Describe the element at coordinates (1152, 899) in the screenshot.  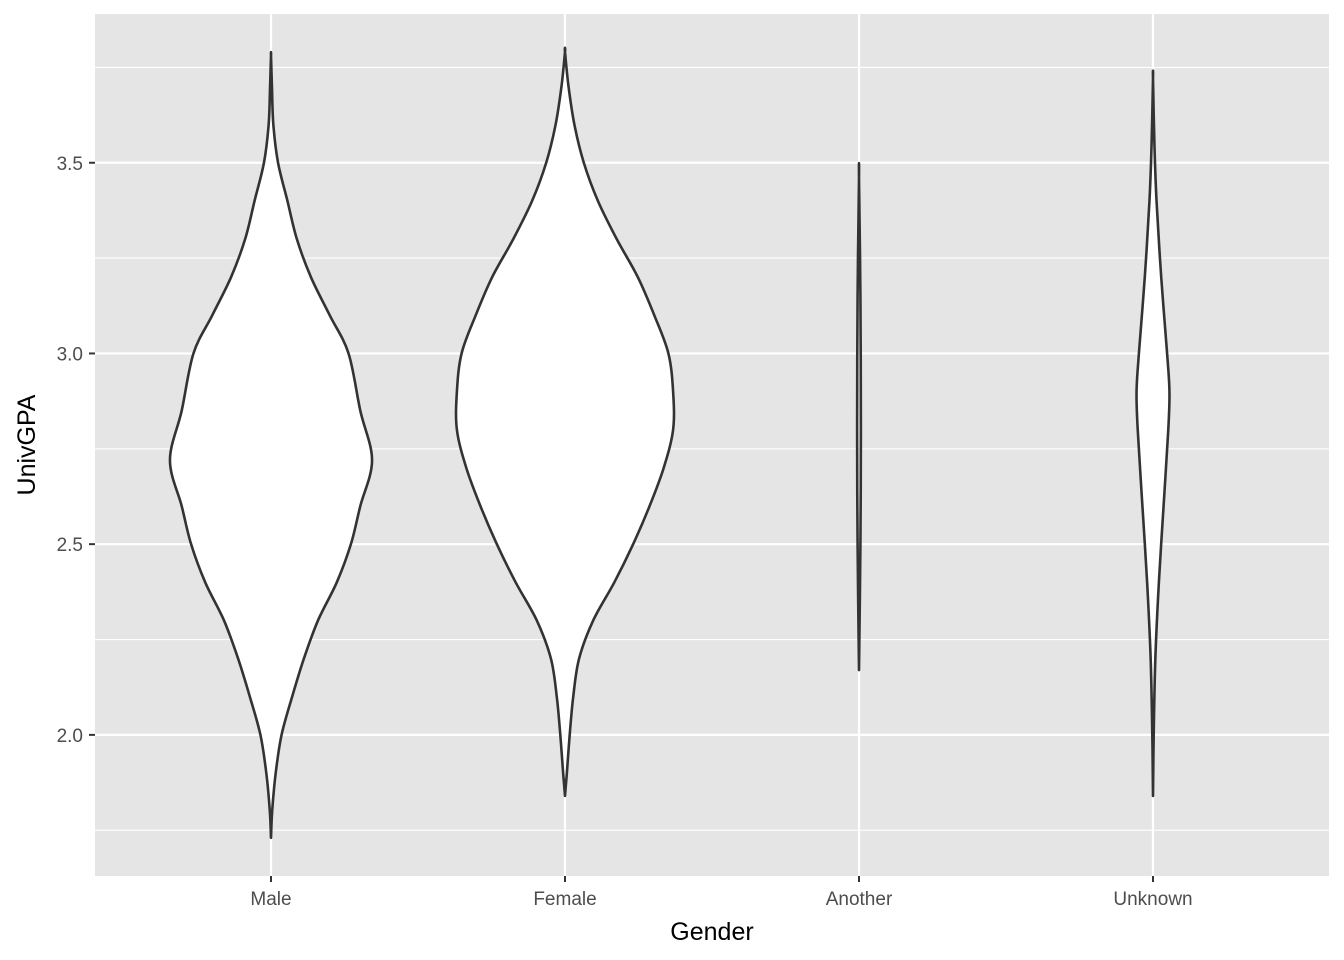
I see `x-tick-label-unknown: Unknown` at that location.